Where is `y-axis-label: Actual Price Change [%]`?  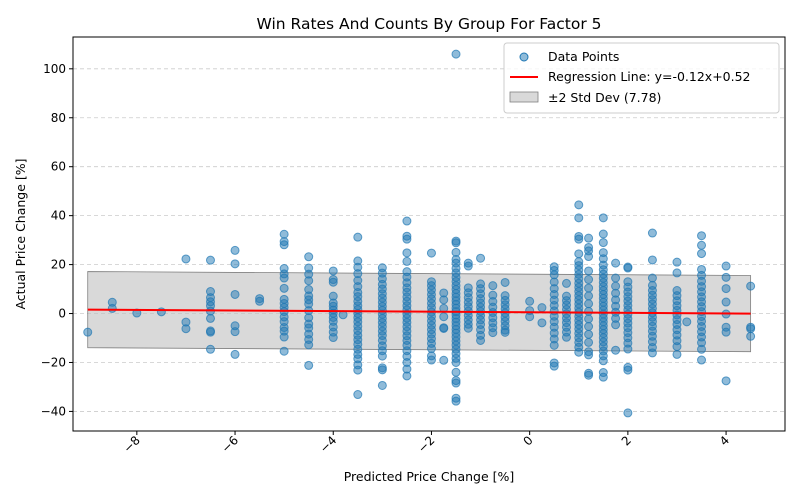
y-axis-label: Actual Price Change [%] is located at coordinates (20, 233).